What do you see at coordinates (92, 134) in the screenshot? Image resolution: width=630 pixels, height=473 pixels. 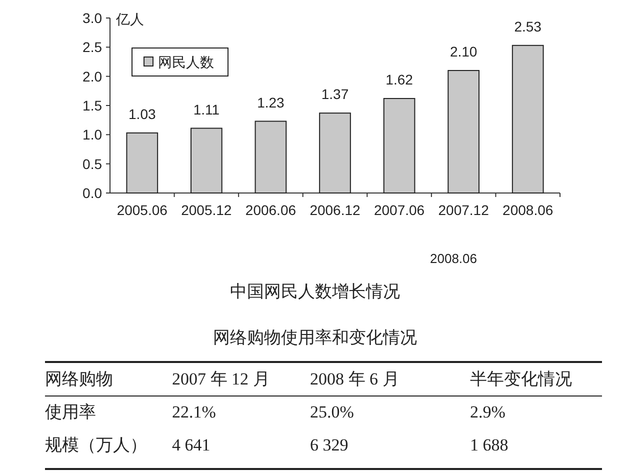 I see `y-tick-label: 1.0` at bounding box center [92, 134].